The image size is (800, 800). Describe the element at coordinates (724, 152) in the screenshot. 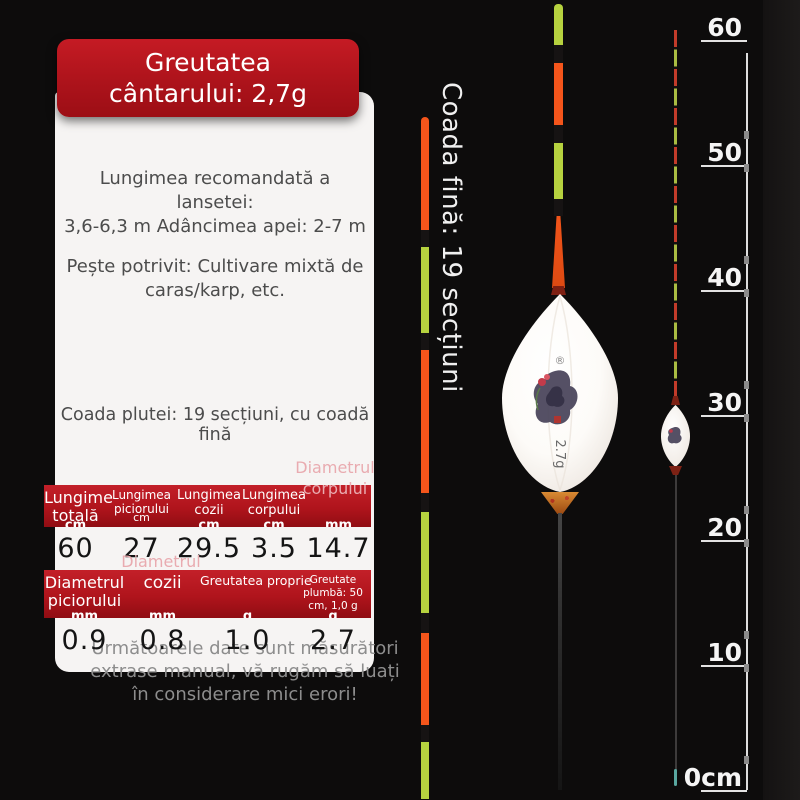

I see `ruler-label-50: 50` at that location.